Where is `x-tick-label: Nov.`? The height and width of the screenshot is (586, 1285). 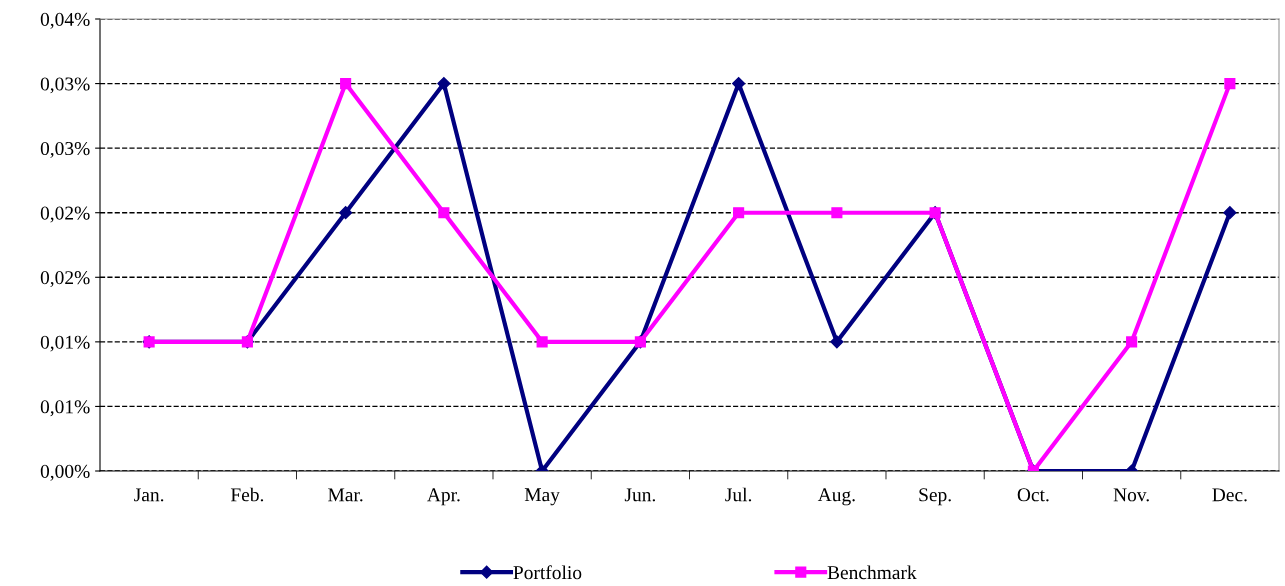 x-tick-label: Nov. is located at coordinates (1131, 495).